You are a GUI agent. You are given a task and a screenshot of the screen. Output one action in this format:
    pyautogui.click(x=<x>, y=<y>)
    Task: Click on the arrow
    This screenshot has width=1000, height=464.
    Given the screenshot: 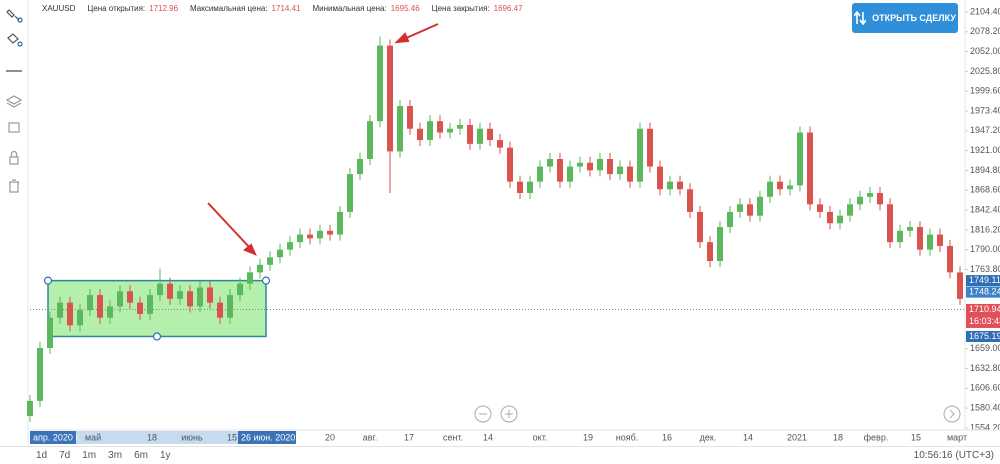 What is the action you would take?
    pyautogui.click(x=421, y=31)
    